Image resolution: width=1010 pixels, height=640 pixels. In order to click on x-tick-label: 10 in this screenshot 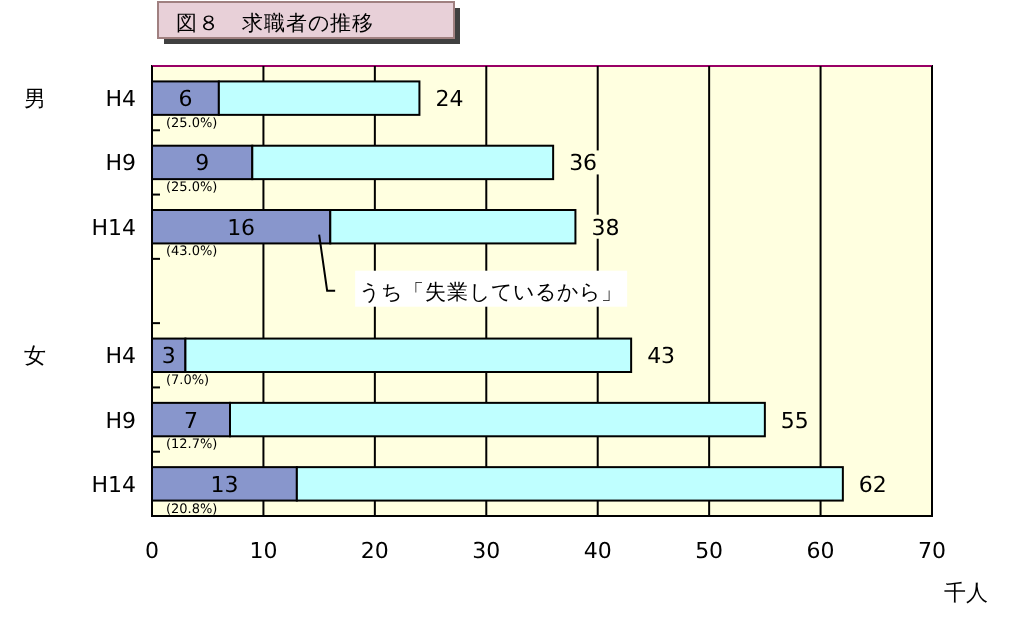, I will do `click(263, 551)`.